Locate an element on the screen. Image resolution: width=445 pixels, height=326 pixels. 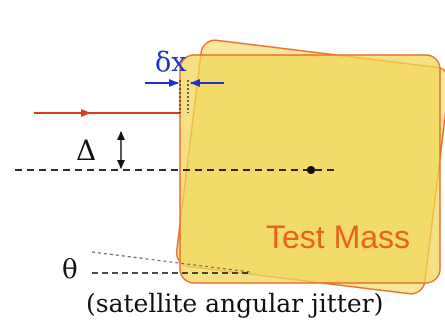
test-mass-label: Test Mass is located at coordinates (338, 237).